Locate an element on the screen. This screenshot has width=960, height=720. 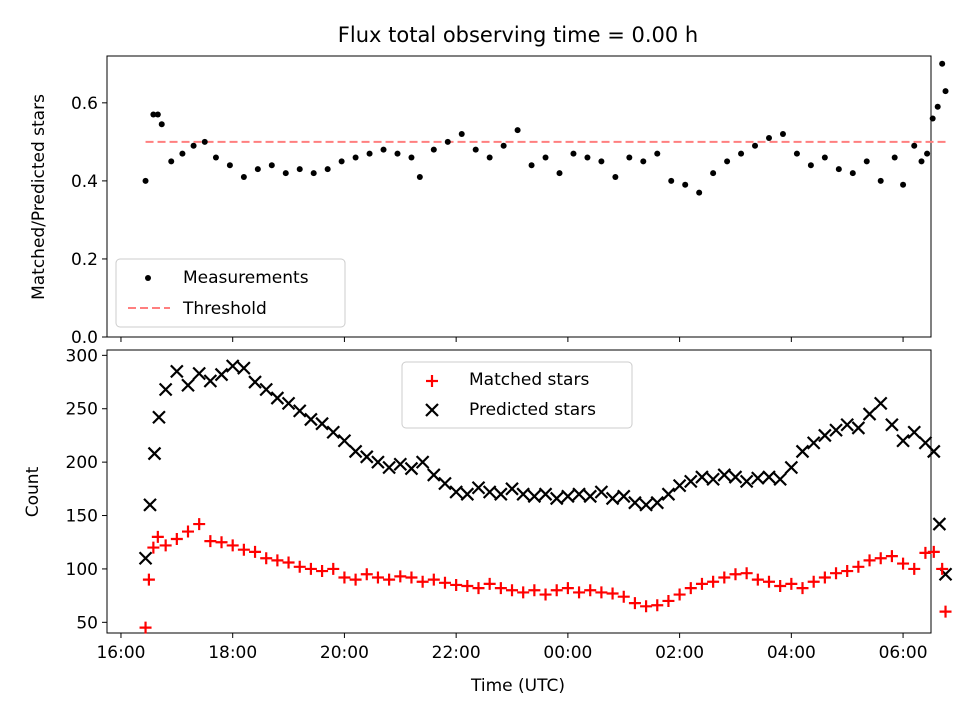
count-legend: Matched stars Predicted stars is located at coordinates (517, 395).